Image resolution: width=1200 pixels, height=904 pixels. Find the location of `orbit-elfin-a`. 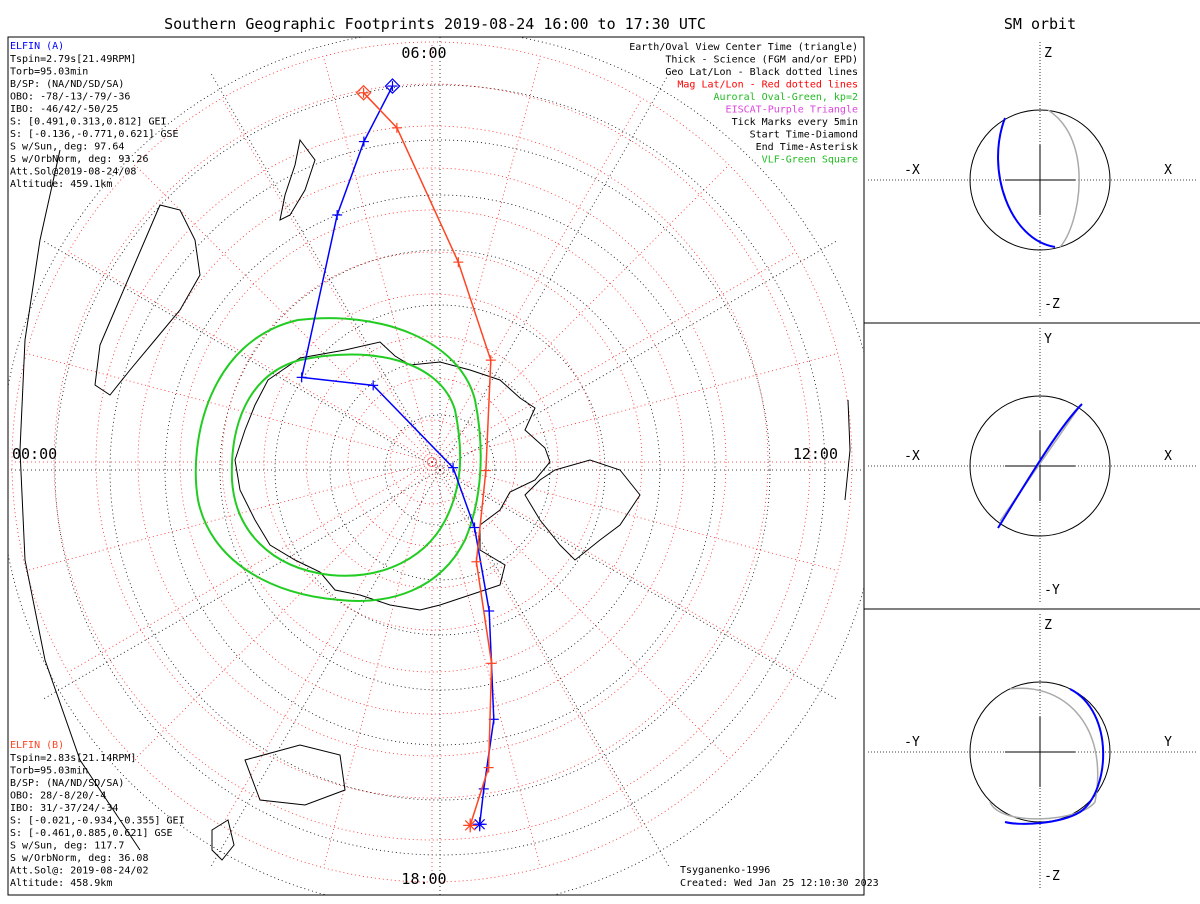

orbit-elfin-a is located at coordinates (1026, 182).